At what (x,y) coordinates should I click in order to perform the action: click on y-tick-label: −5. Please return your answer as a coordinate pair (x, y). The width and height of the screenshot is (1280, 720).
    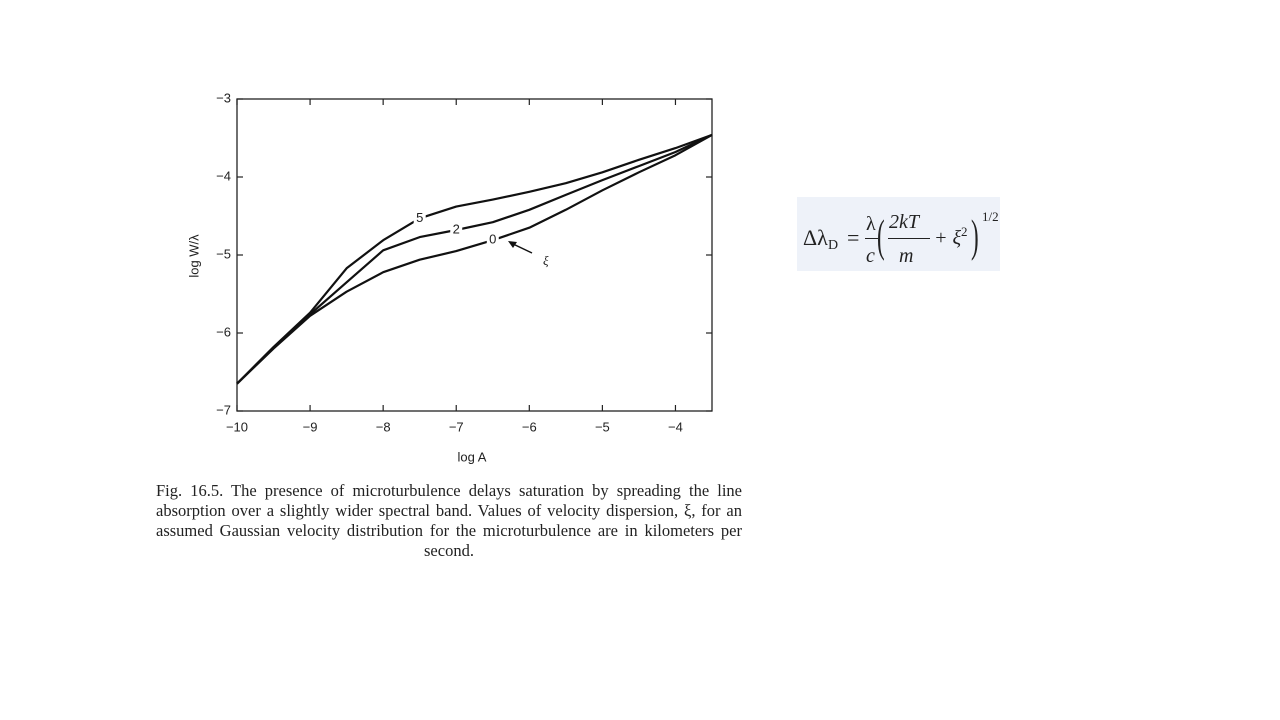
    Looking at the image, I should click on (223, 253).